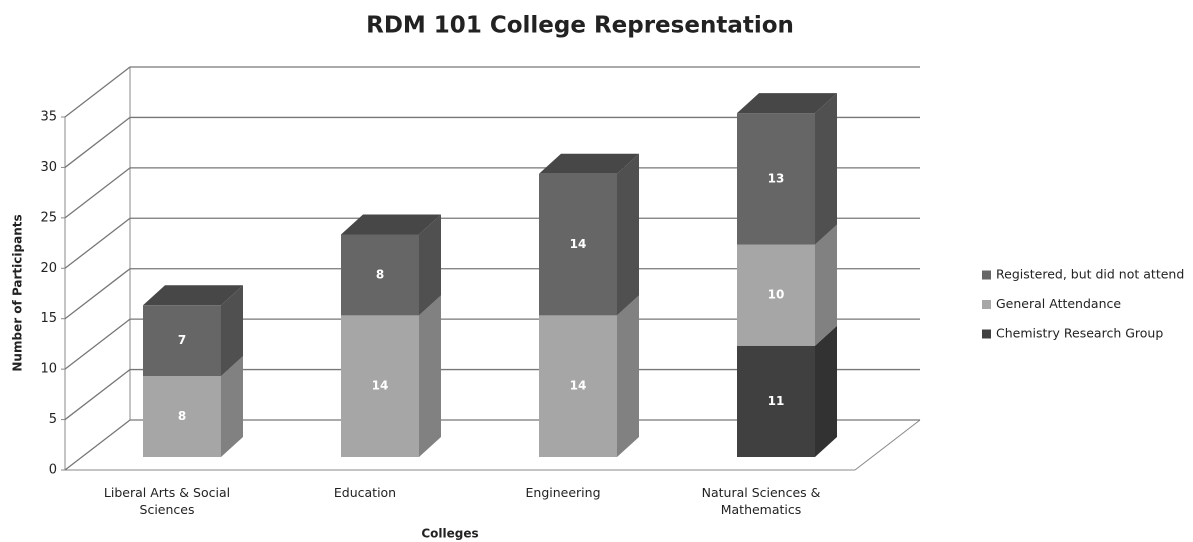 Image resolution: width=1193 pixels, height=542 pixels. I want to click on x-axis-label: Colleges, so click(449, 534).